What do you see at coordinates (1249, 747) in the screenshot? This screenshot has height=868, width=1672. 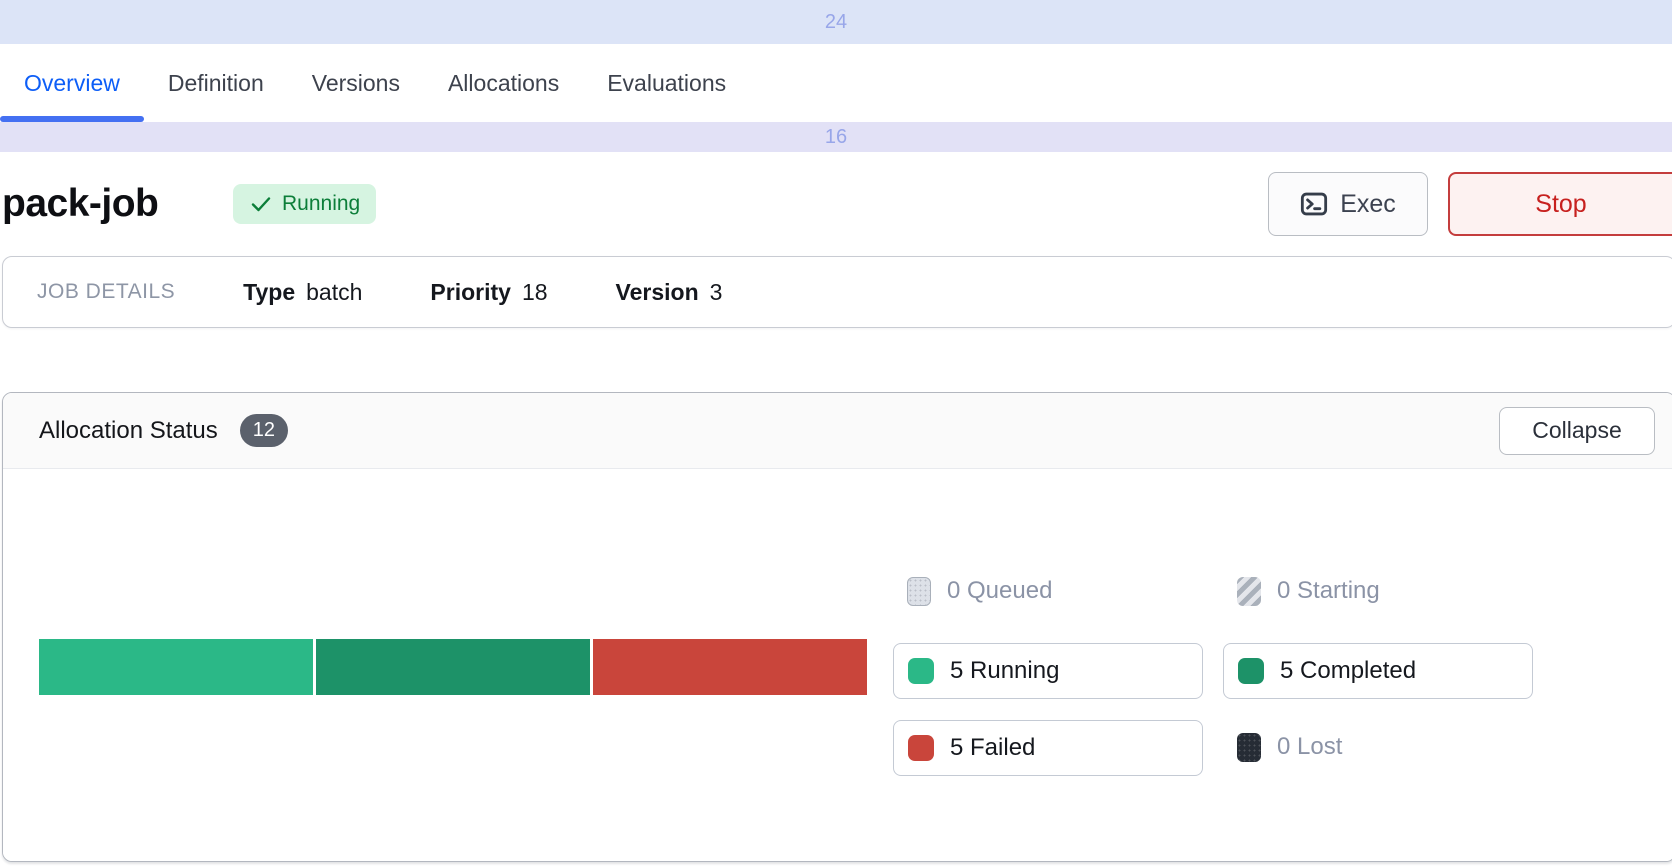 I see `legend-swatch-lost` at bounding box center [1249, 747].